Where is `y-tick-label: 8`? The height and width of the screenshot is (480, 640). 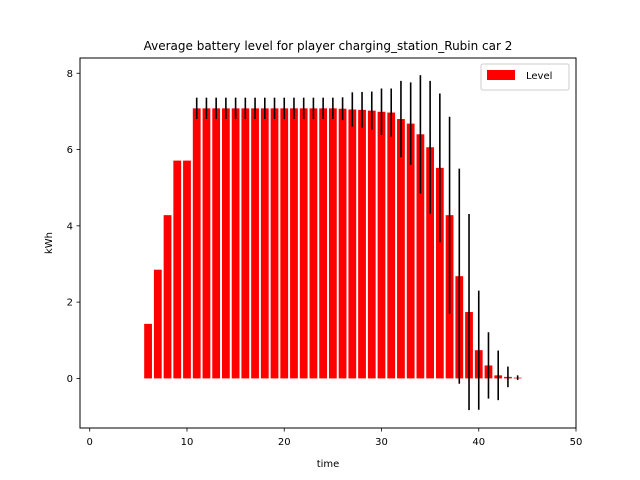
y-tick-label: 8 is located at coordinates (70, 74).